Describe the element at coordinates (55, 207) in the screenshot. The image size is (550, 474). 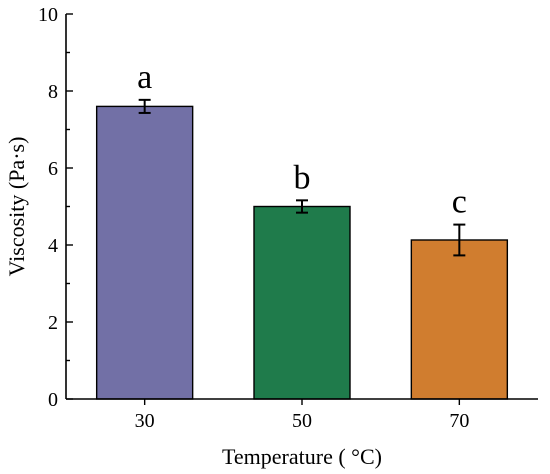
I see `y-ticks-group: 0 2 4 6 8 10` at that location.